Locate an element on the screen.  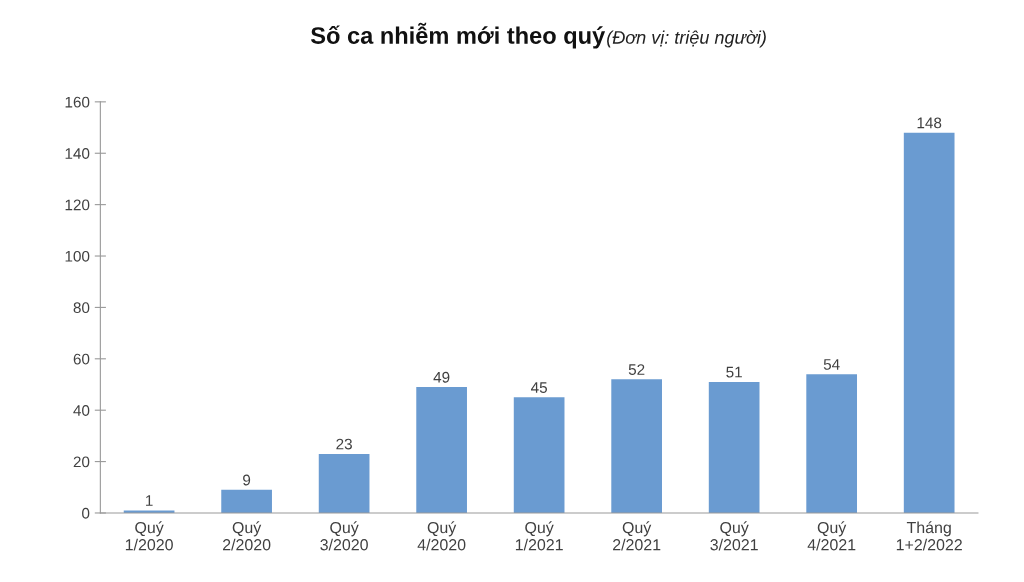
y-tick-label: 0 is located at coordinates (86, 513).